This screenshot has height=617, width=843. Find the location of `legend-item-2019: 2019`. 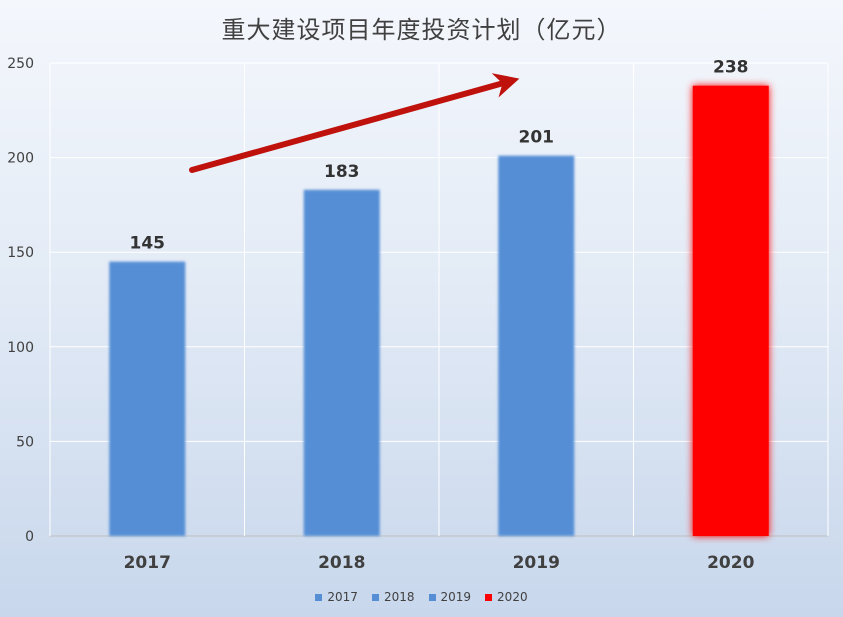

legend-item-2019: 2019 is located at coordinates (450, 597).